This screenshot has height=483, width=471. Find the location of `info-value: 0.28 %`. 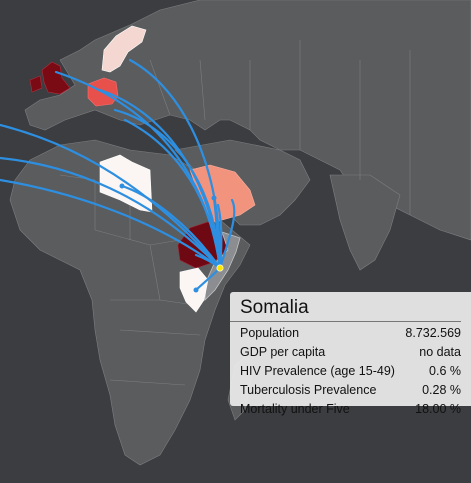

info-value: 0.28 % is located at coordinates (441, 390).